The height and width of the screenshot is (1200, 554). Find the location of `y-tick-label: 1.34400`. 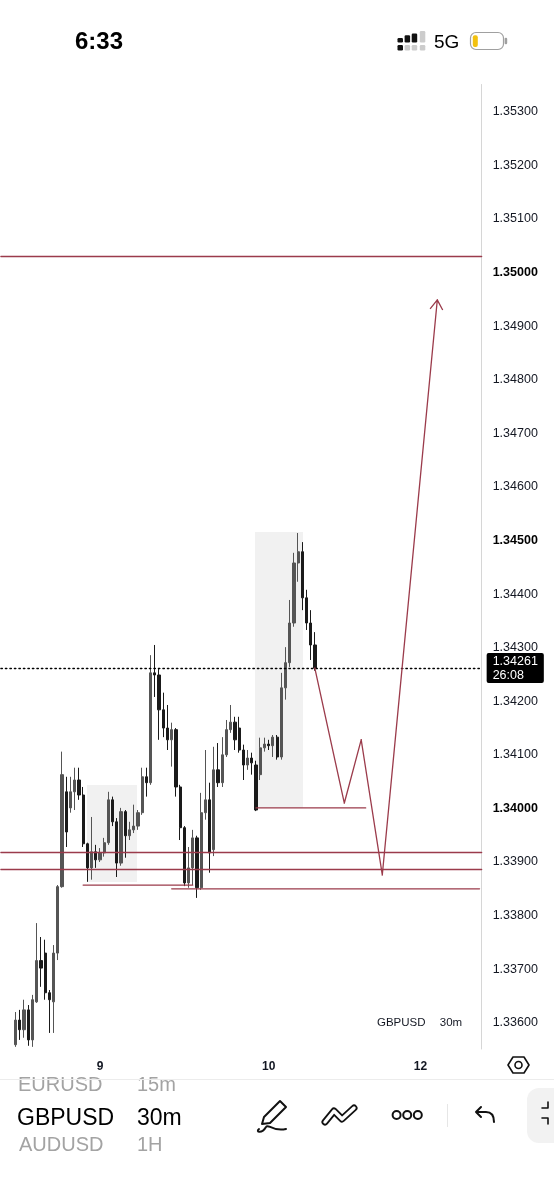

y-tick-label: 1.34400 is located at coordinates (515, 593).